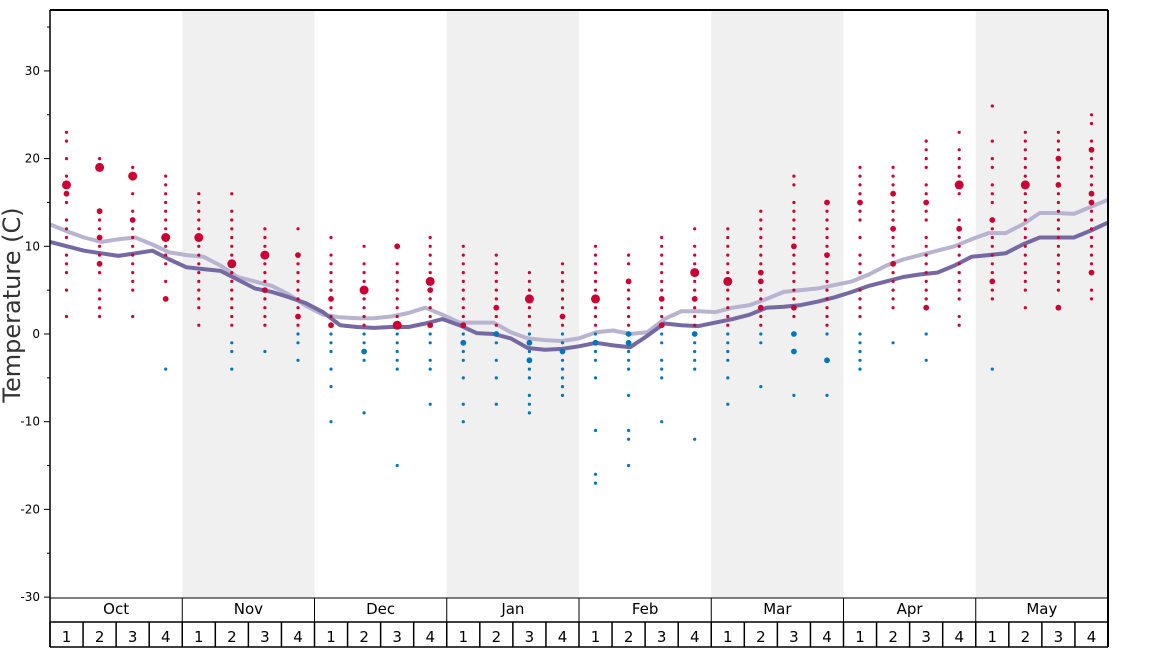 This screenshot has width=1168, height=648. I want to click on month-label-oct: Oct, so click(116, 609).